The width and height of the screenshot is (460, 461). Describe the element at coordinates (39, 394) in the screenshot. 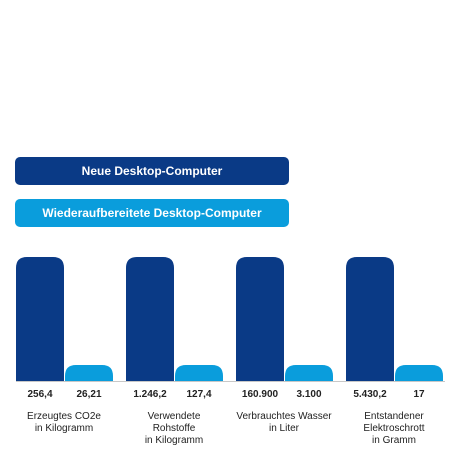

I see `value-label-new-1: 256,4` at that location.